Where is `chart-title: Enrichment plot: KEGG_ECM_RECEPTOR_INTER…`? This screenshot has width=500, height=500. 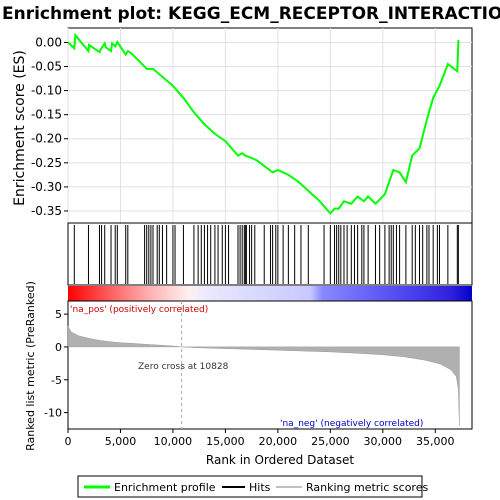
chart-title: Enrichment plot: KEGG_ECM_RECEPTOR_INTER… is located at coordinates (251, 14).